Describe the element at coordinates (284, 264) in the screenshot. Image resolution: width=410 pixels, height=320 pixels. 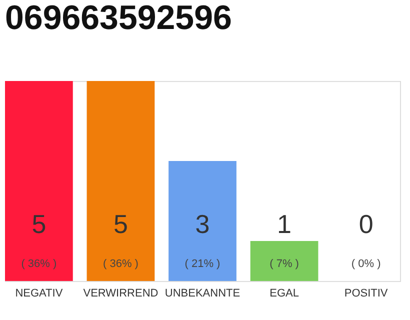
I see `annotation: ( 7% )` at that location.